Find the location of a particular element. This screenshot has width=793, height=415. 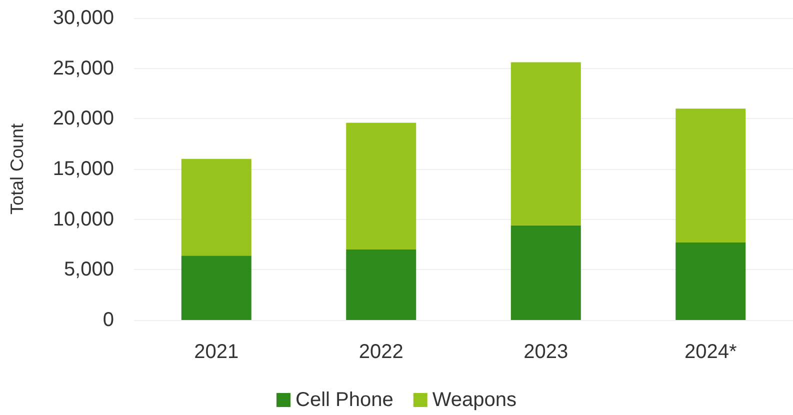

y-tick-label: 15,000 is located at coordinates (83, 169).